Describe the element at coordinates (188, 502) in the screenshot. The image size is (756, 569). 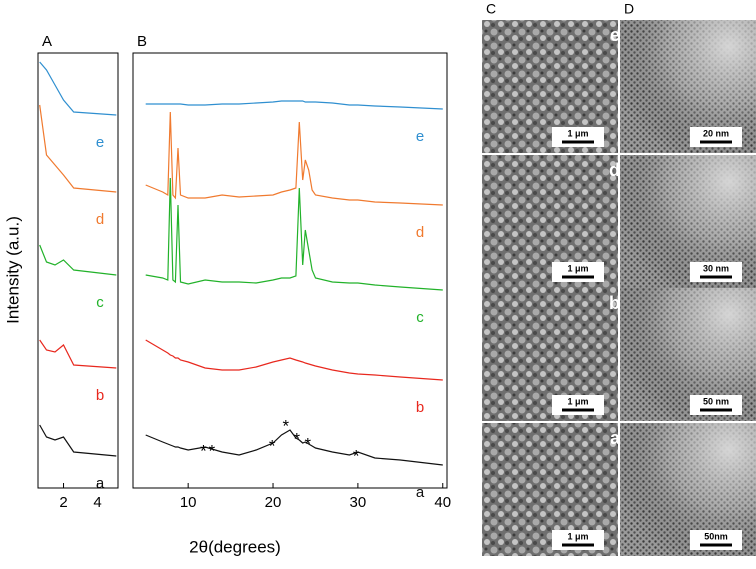
I see `x-tick-label: 10` at that location.